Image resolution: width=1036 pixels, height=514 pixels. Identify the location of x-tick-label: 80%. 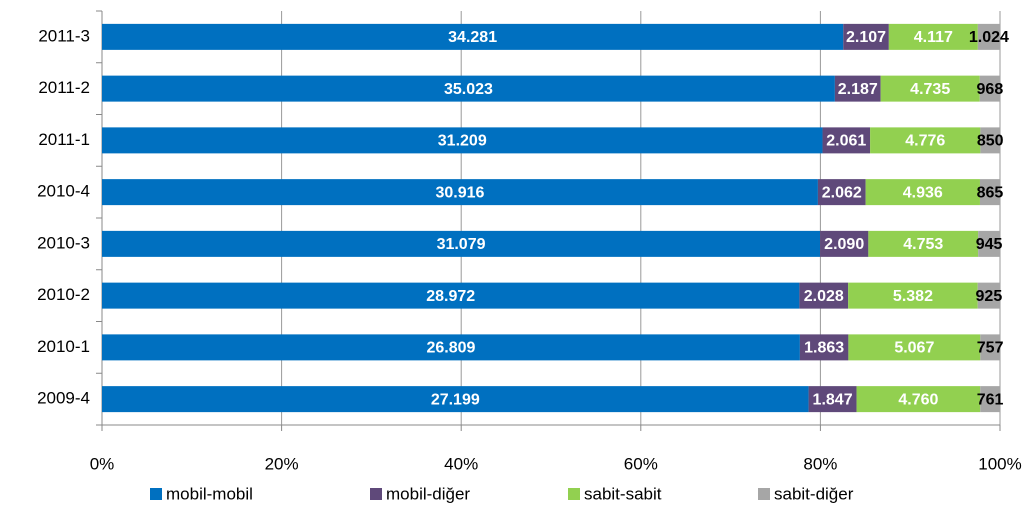
(820, 463).